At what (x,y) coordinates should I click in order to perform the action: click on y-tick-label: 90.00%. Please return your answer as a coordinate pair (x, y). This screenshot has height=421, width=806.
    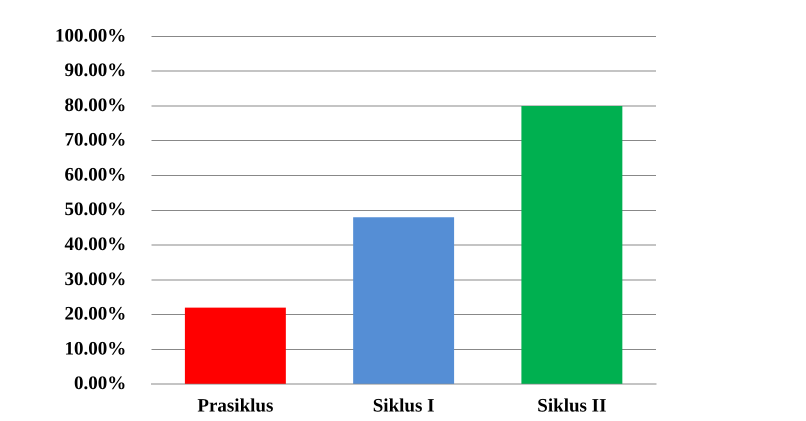
    Looking at the image, I should click on (95, 71).